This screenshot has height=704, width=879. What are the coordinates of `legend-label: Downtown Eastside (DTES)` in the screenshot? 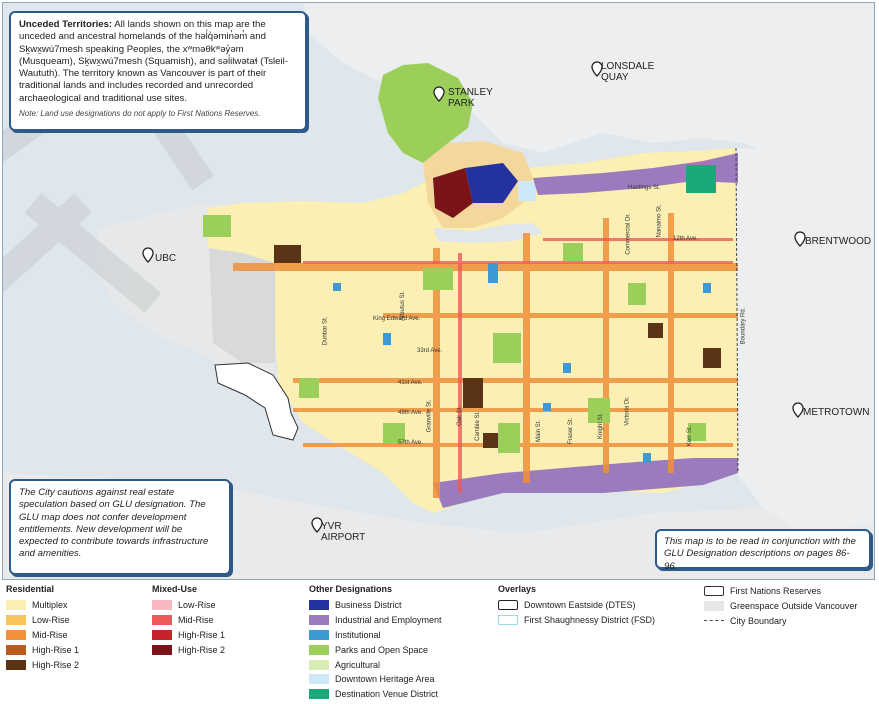 It's located at (580, 605).